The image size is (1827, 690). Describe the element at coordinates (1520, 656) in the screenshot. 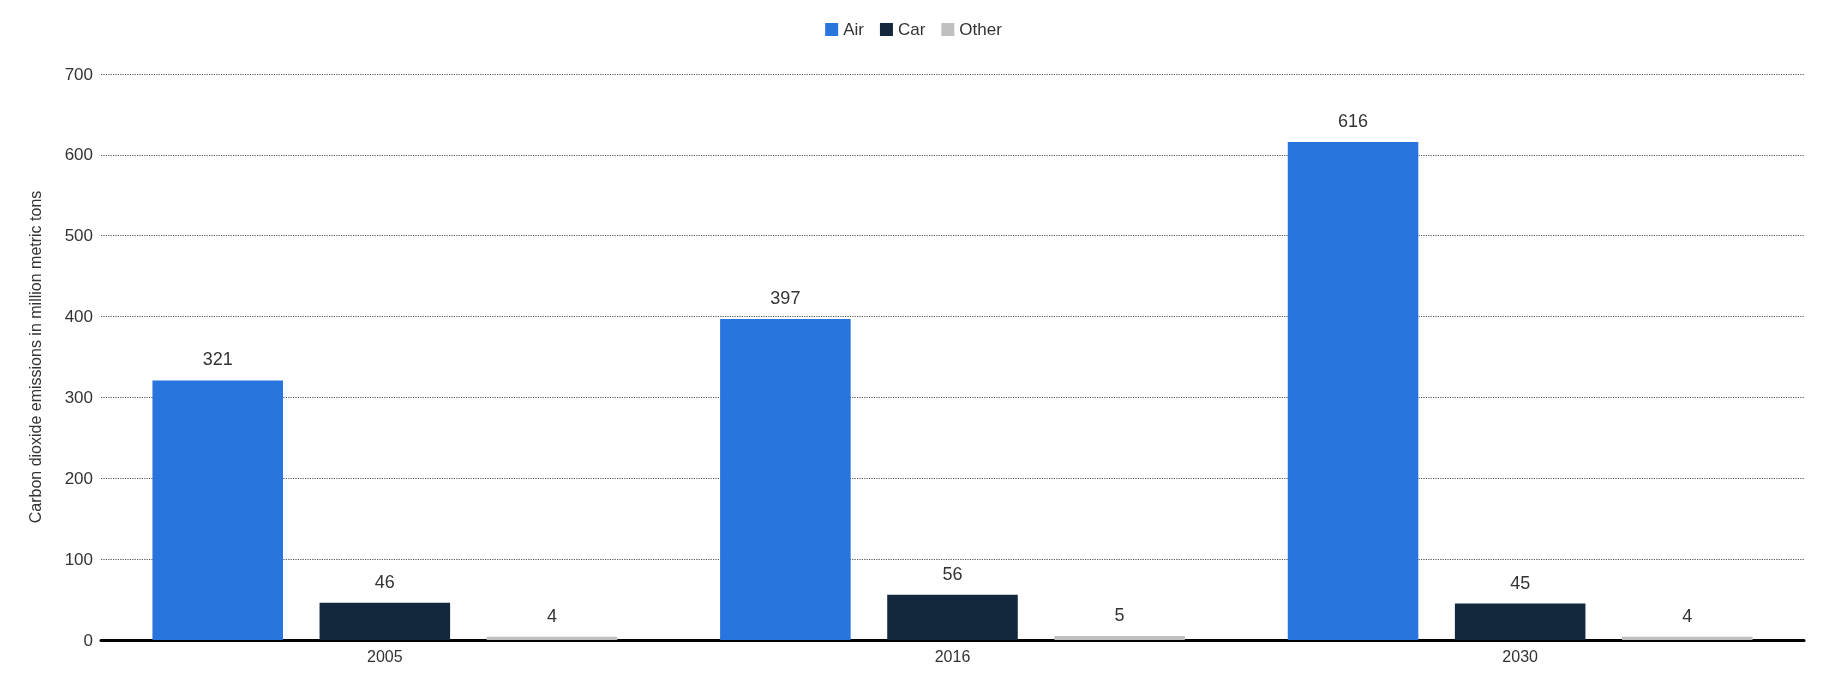

I see `x-tick-label: 2030` at that location.